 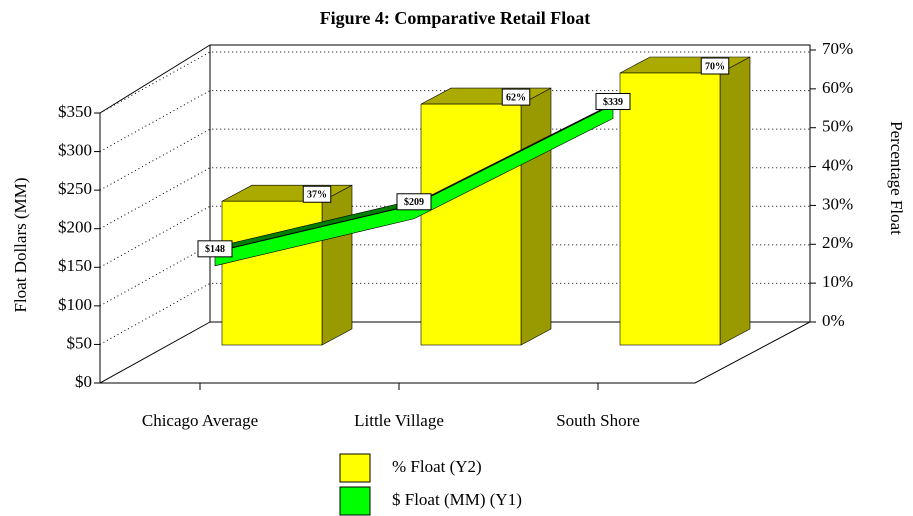 What do you see at coordinates (837, 242) in the screenshot?
I see `y2-tick-label: 20%` at bounding box center [837, 242].